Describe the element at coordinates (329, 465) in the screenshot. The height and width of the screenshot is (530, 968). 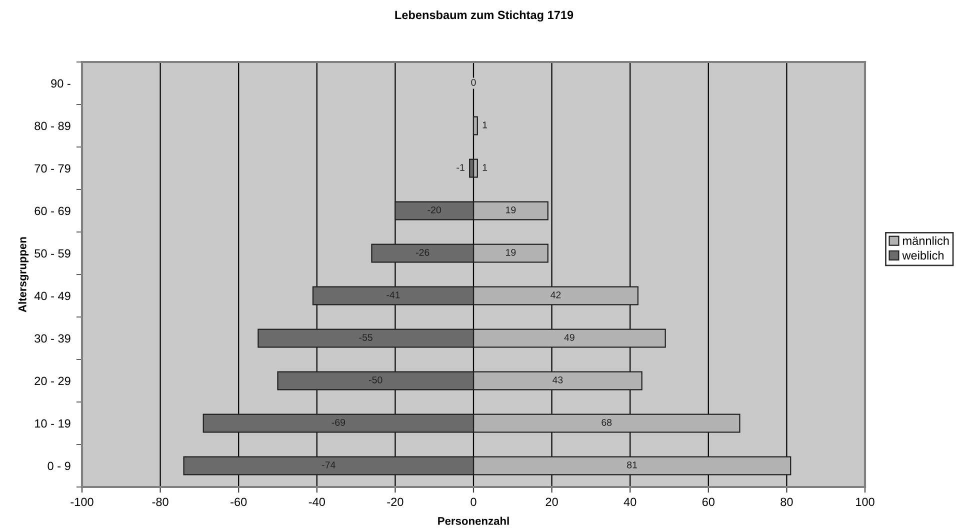
I see `data-label: -74` at that location.